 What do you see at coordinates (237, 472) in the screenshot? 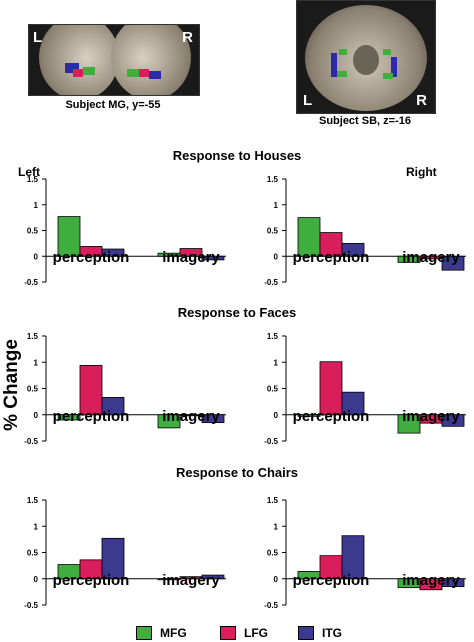
I see `title-chairs: Response to Chairs` at bounding box center [237, 472].